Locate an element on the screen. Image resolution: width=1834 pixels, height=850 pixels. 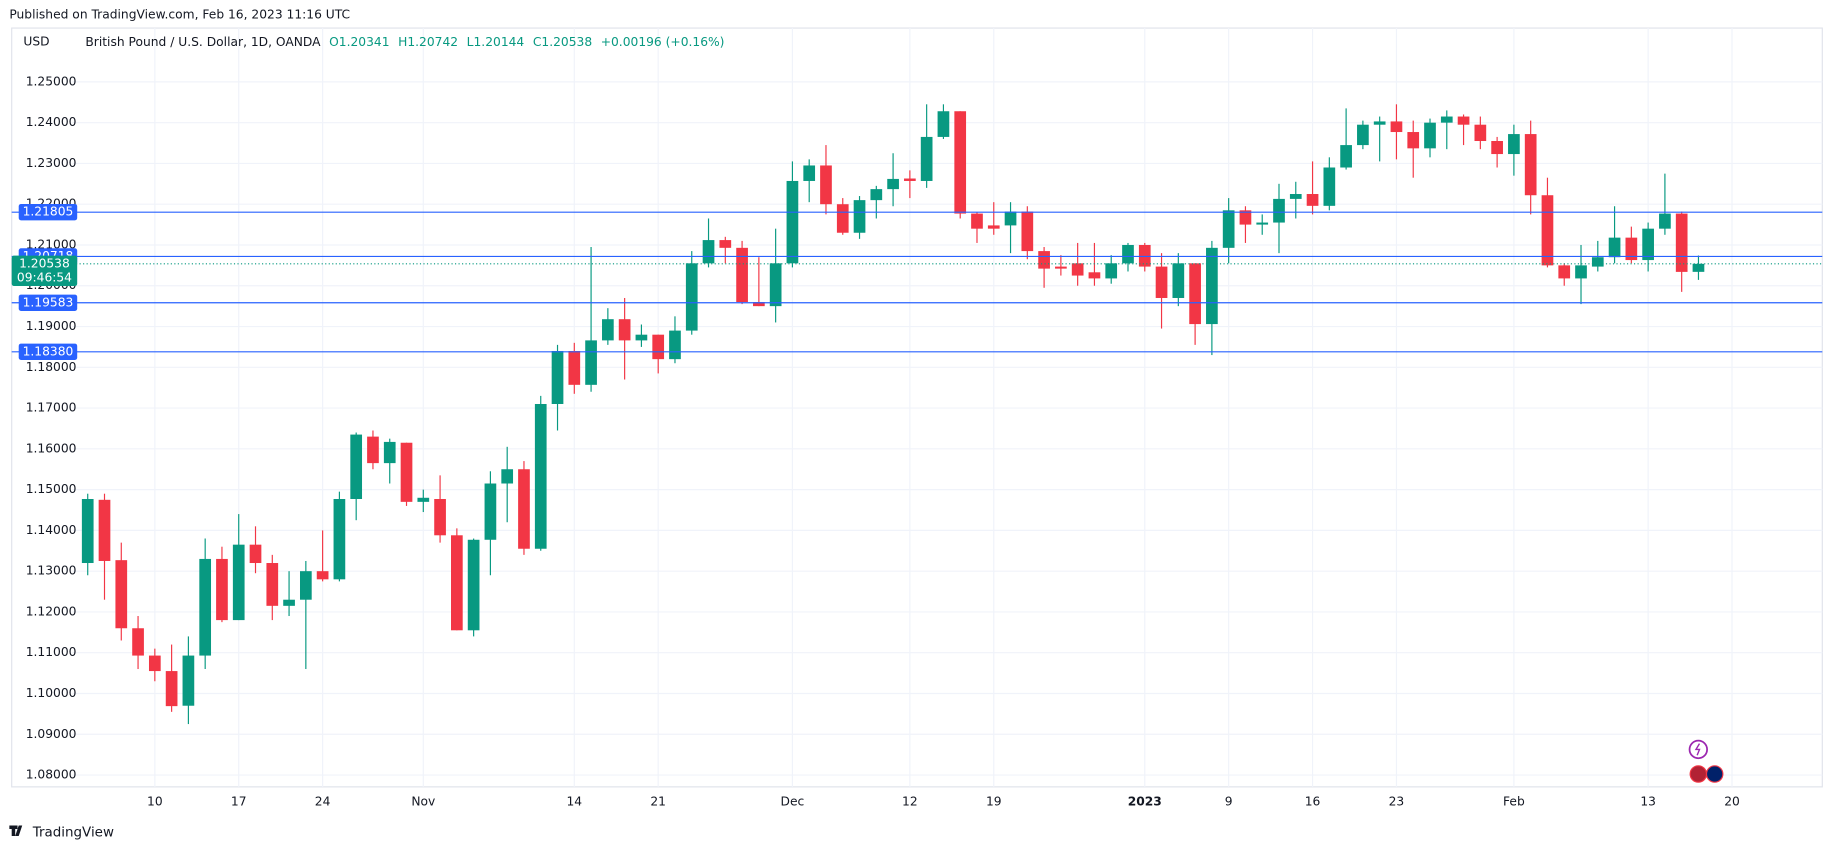
last-price-label: 1.20538 is located at coordinates (44, 263).